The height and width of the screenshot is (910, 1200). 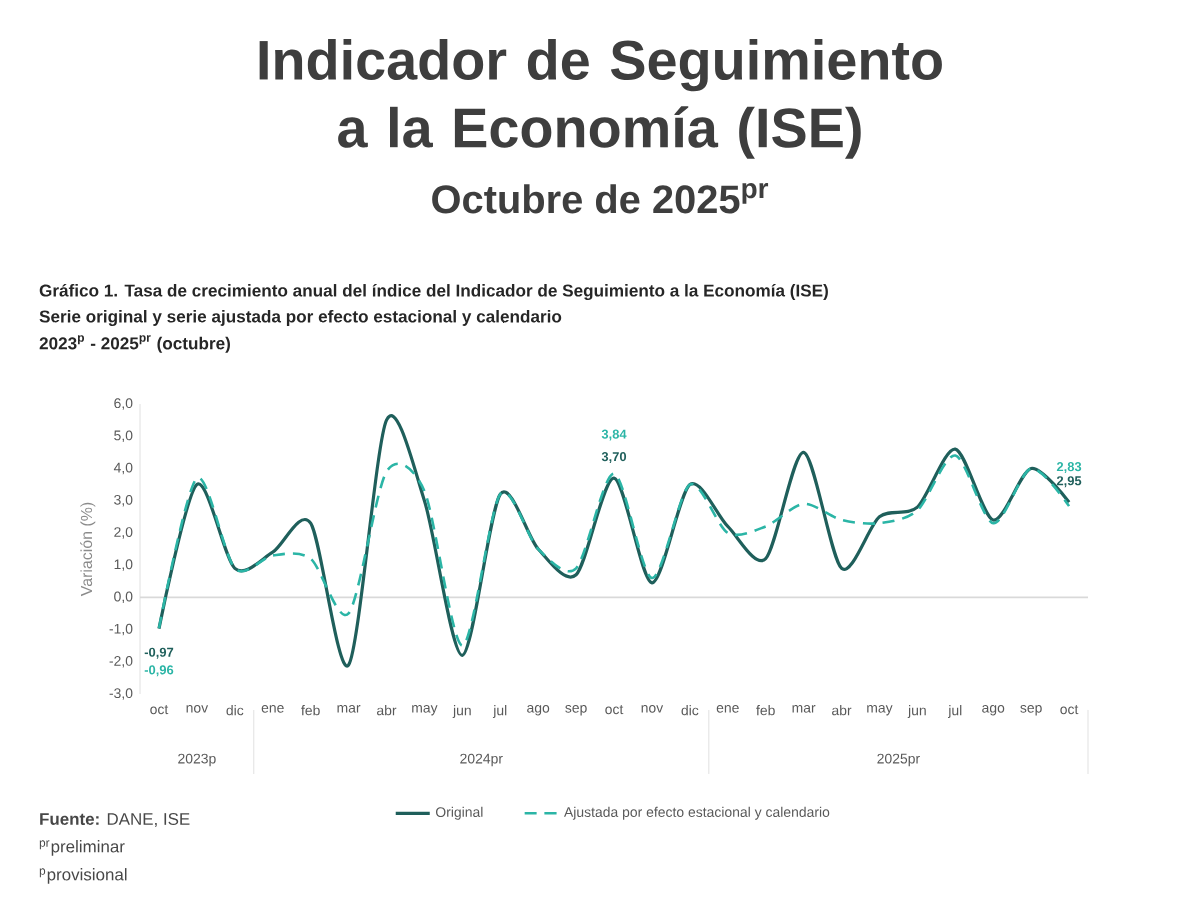 I want to click on text: $^{p}$provisional, so click(x=83, y=876).